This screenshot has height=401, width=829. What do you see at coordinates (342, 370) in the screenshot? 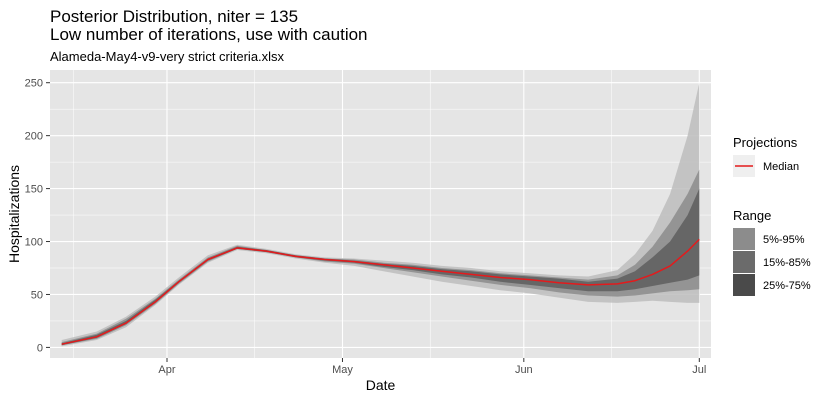
I see `x-tick-label: May` at bounding box center [342, 370].